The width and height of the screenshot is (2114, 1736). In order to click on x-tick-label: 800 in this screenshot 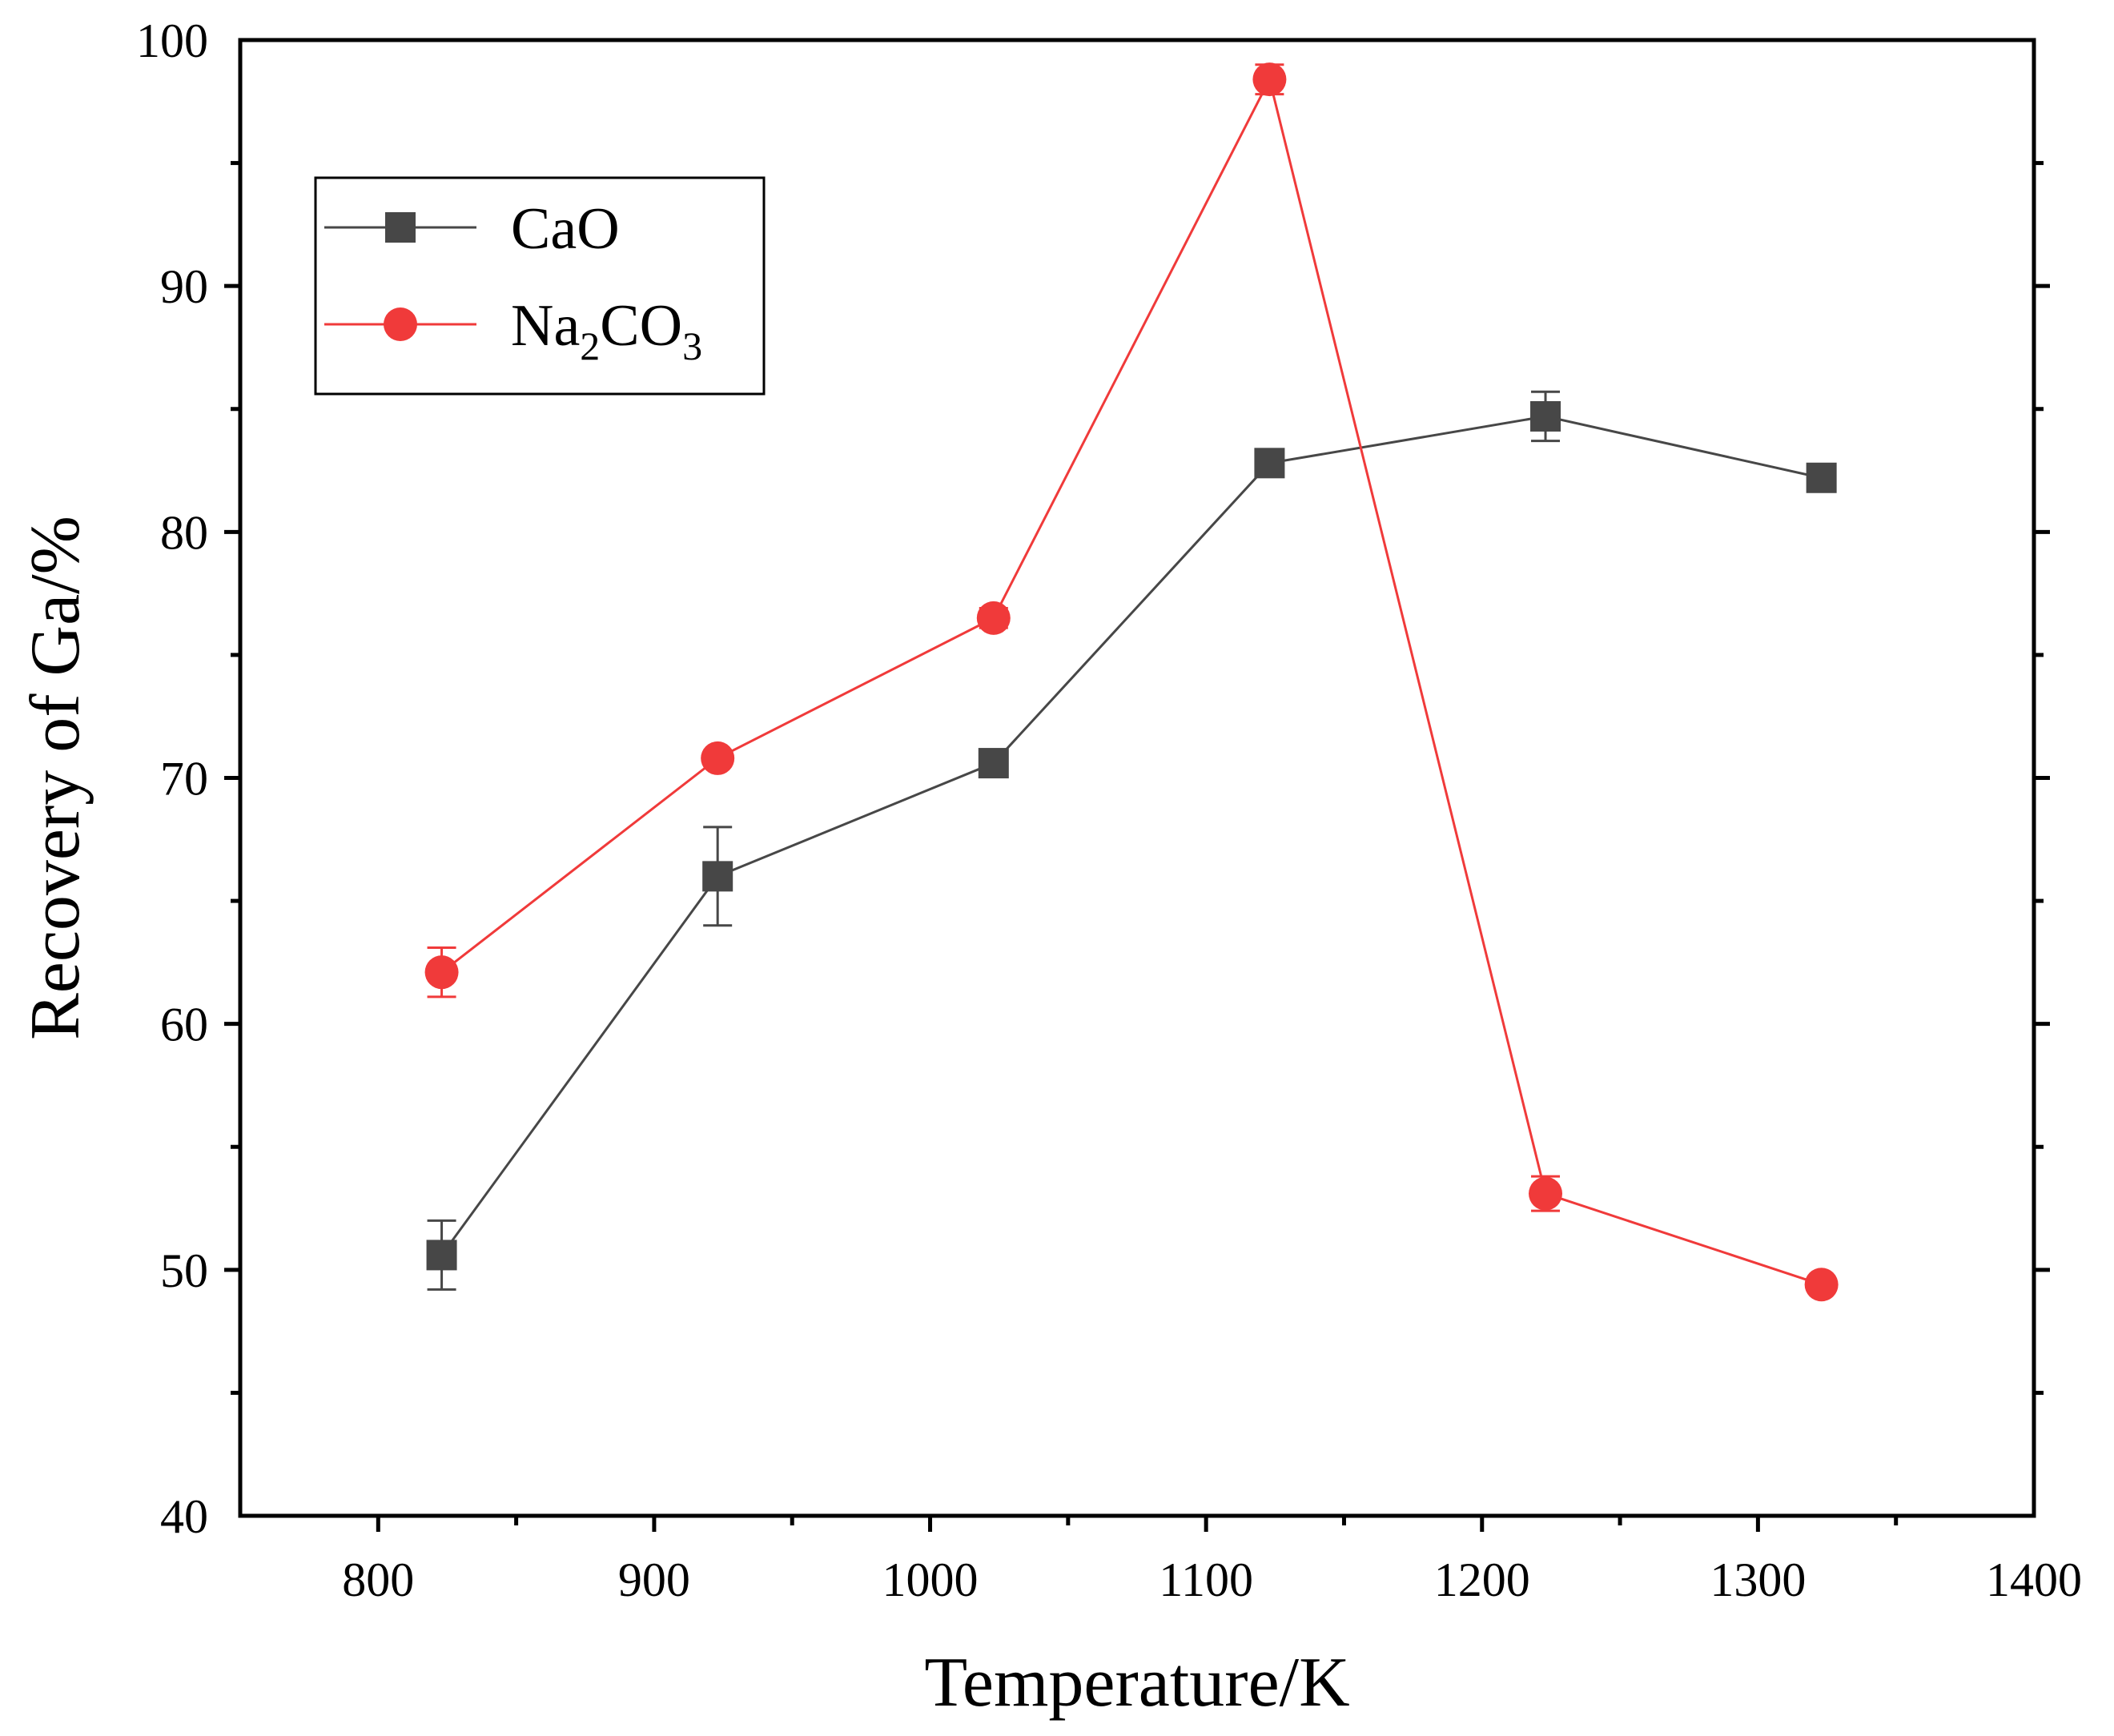, I will do `click(378, 1580)`.